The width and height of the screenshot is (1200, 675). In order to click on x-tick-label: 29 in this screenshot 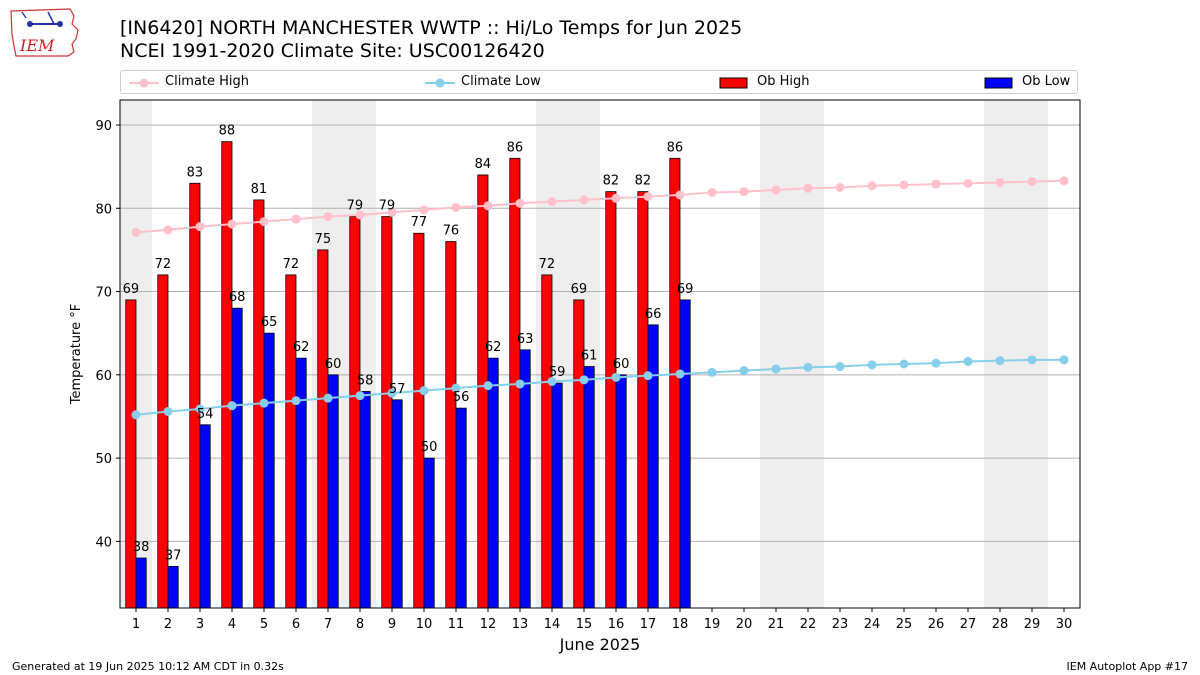, I will do `click(1032, 624)`.